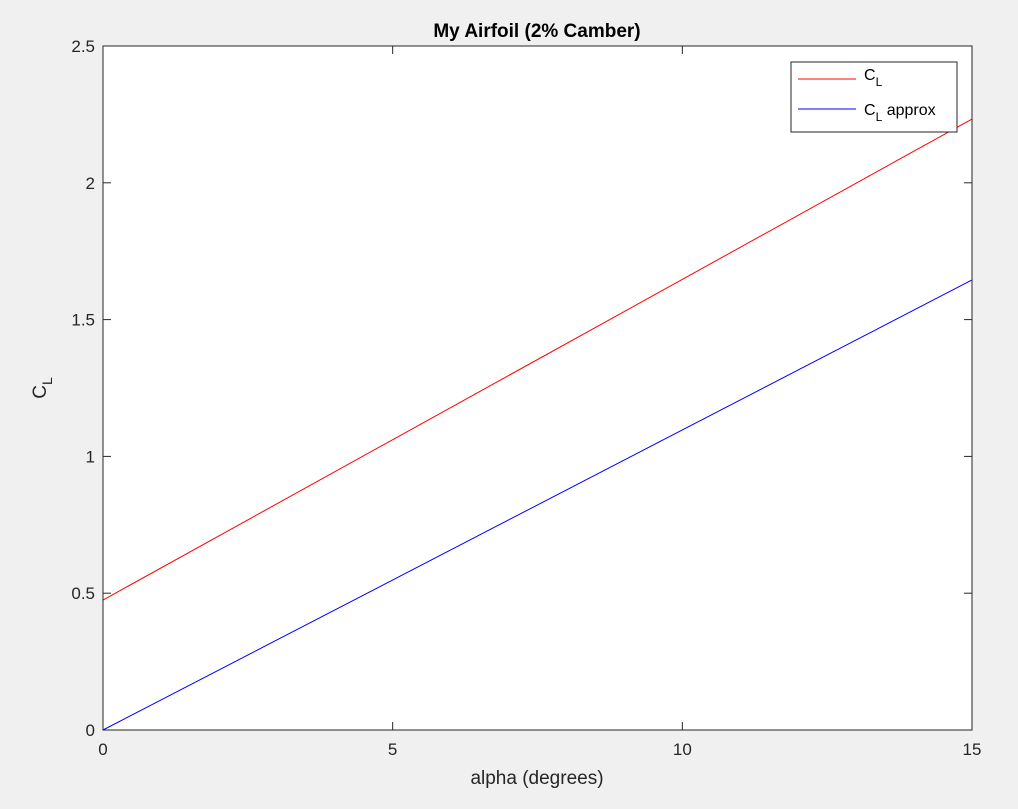  What do you see at coordinates (682, 749) in the screenshot?
I see `x-tick-label: 10` at bounding box center [682, 749].